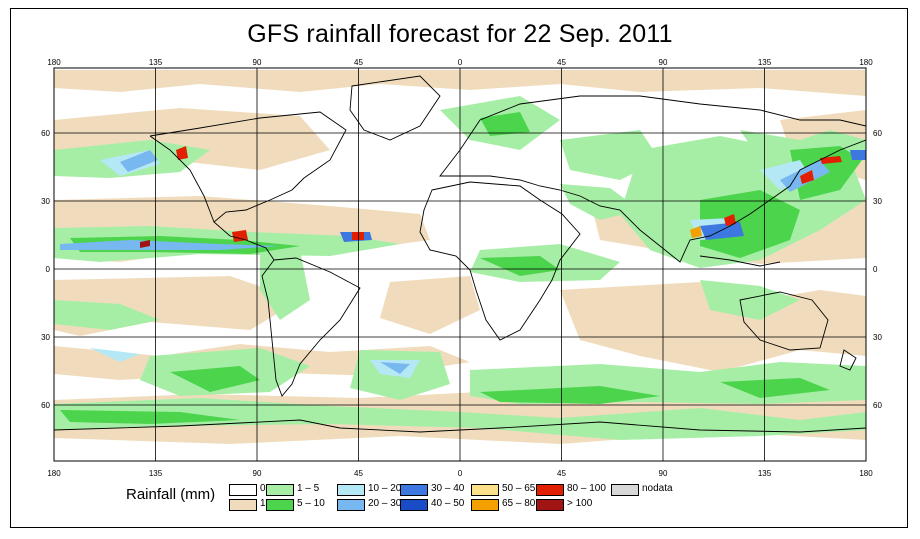 The image size is (920, 539). I want to click on africa-coast, so click(500, 261).